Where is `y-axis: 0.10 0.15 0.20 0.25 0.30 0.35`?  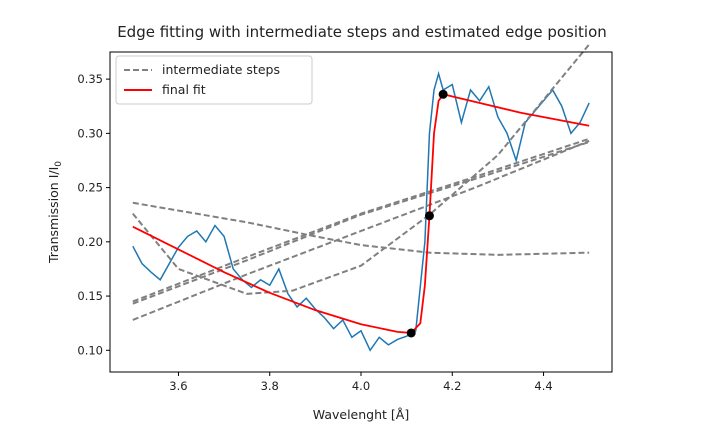 y-axis: 0.10 0.15 0.20 0.25 0.30 0.35 is located at coordinates (93, 214).